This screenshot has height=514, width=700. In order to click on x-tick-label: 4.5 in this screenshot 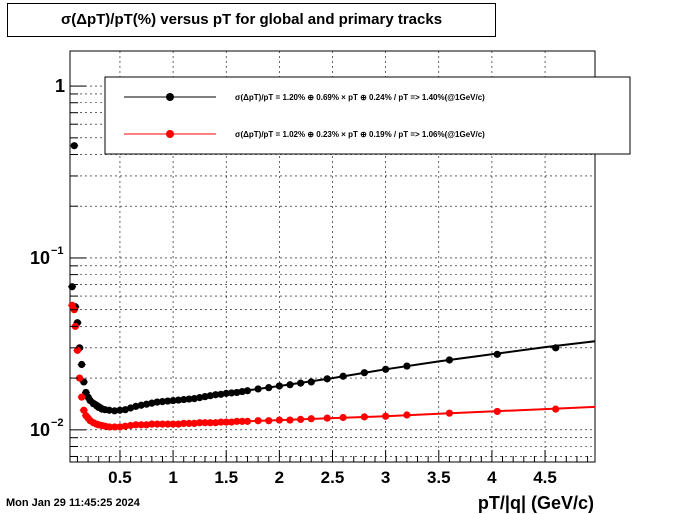, I will do `click(545, 477)`.